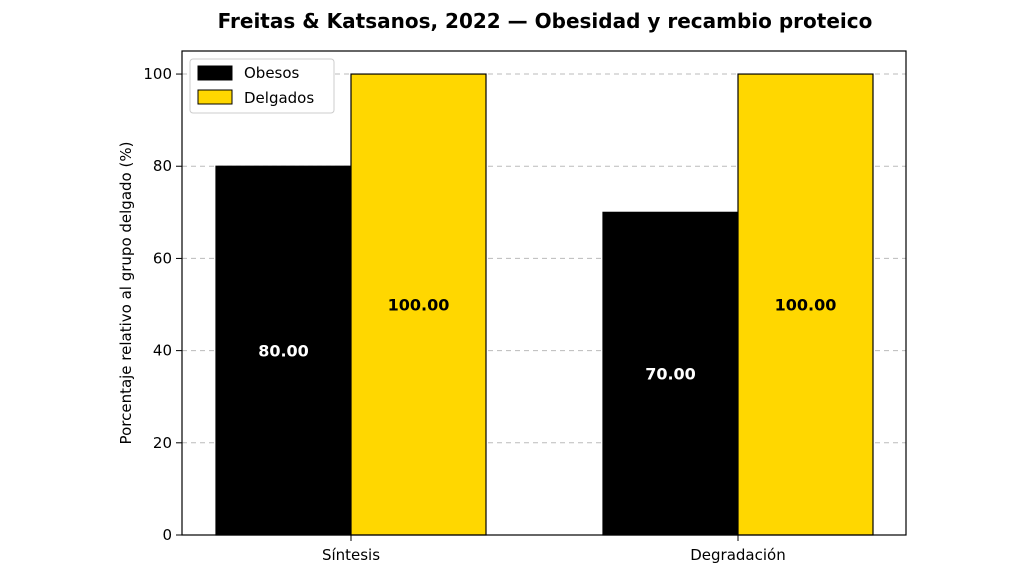 This screenshot has height=587, width=1024. I want to click on bar-value-label: 80.00, so click(283, 351).